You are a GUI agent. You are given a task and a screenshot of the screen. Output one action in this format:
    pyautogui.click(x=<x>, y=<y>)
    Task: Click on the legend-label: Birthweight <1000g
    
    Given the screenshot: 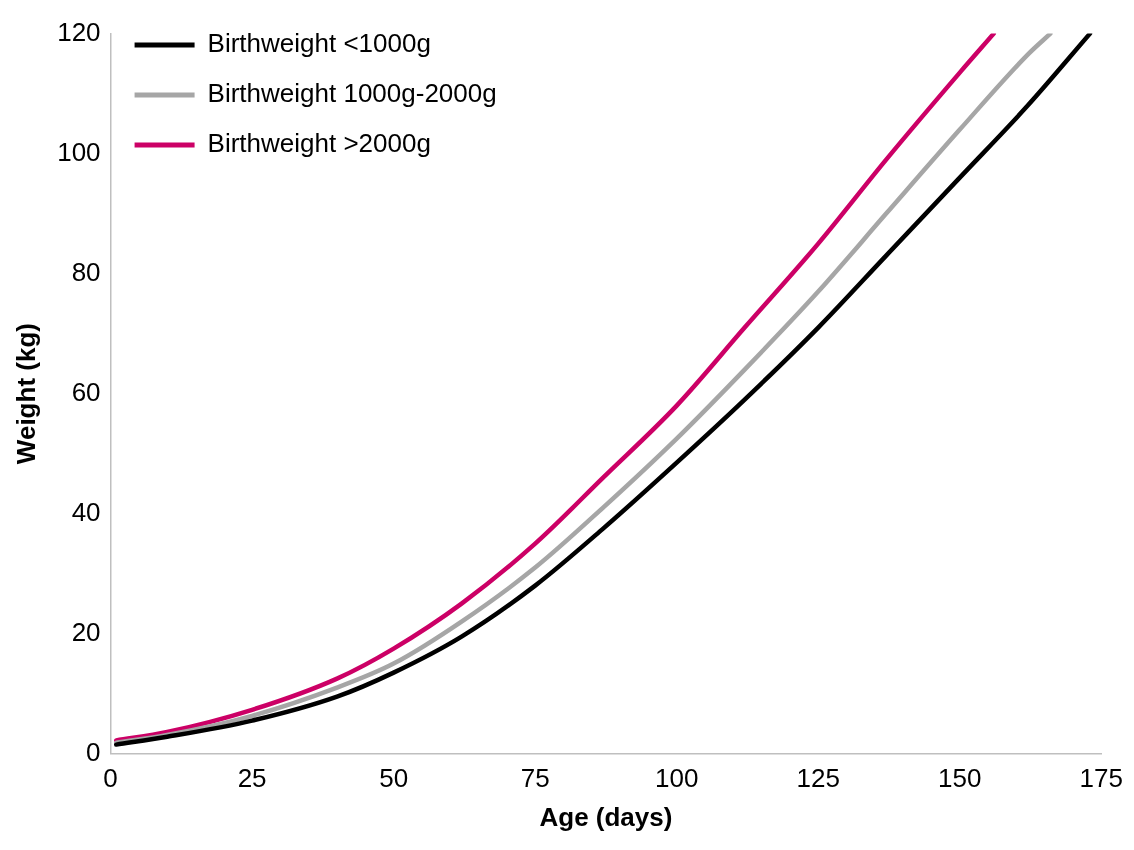 What is the action you would take?
    pyautogui.click(x=319, y=43)
    